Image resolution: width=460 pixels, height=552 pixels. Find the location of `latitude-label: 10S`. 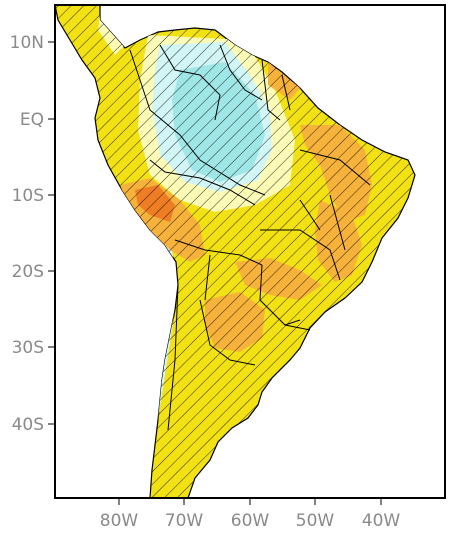

latitude-label: 10S is located at coordinates (28, 196).